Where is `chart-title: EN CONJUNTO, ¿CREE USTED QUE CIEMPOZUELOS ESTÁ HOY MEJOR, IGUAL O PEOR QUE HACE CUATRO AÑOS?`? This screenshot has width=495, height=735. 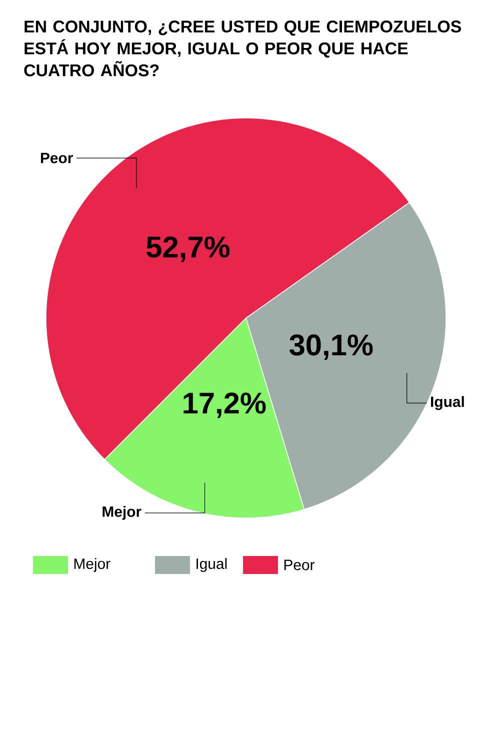 chart-title: EN CONJUNTO, ¿CREE USTED QUE CIEMPOZUELOS ESTÁ HOY MEJOR, IGUAL O PEOR QUE HACE CUATRO AÑOS? is located at coordinates (243, 48).